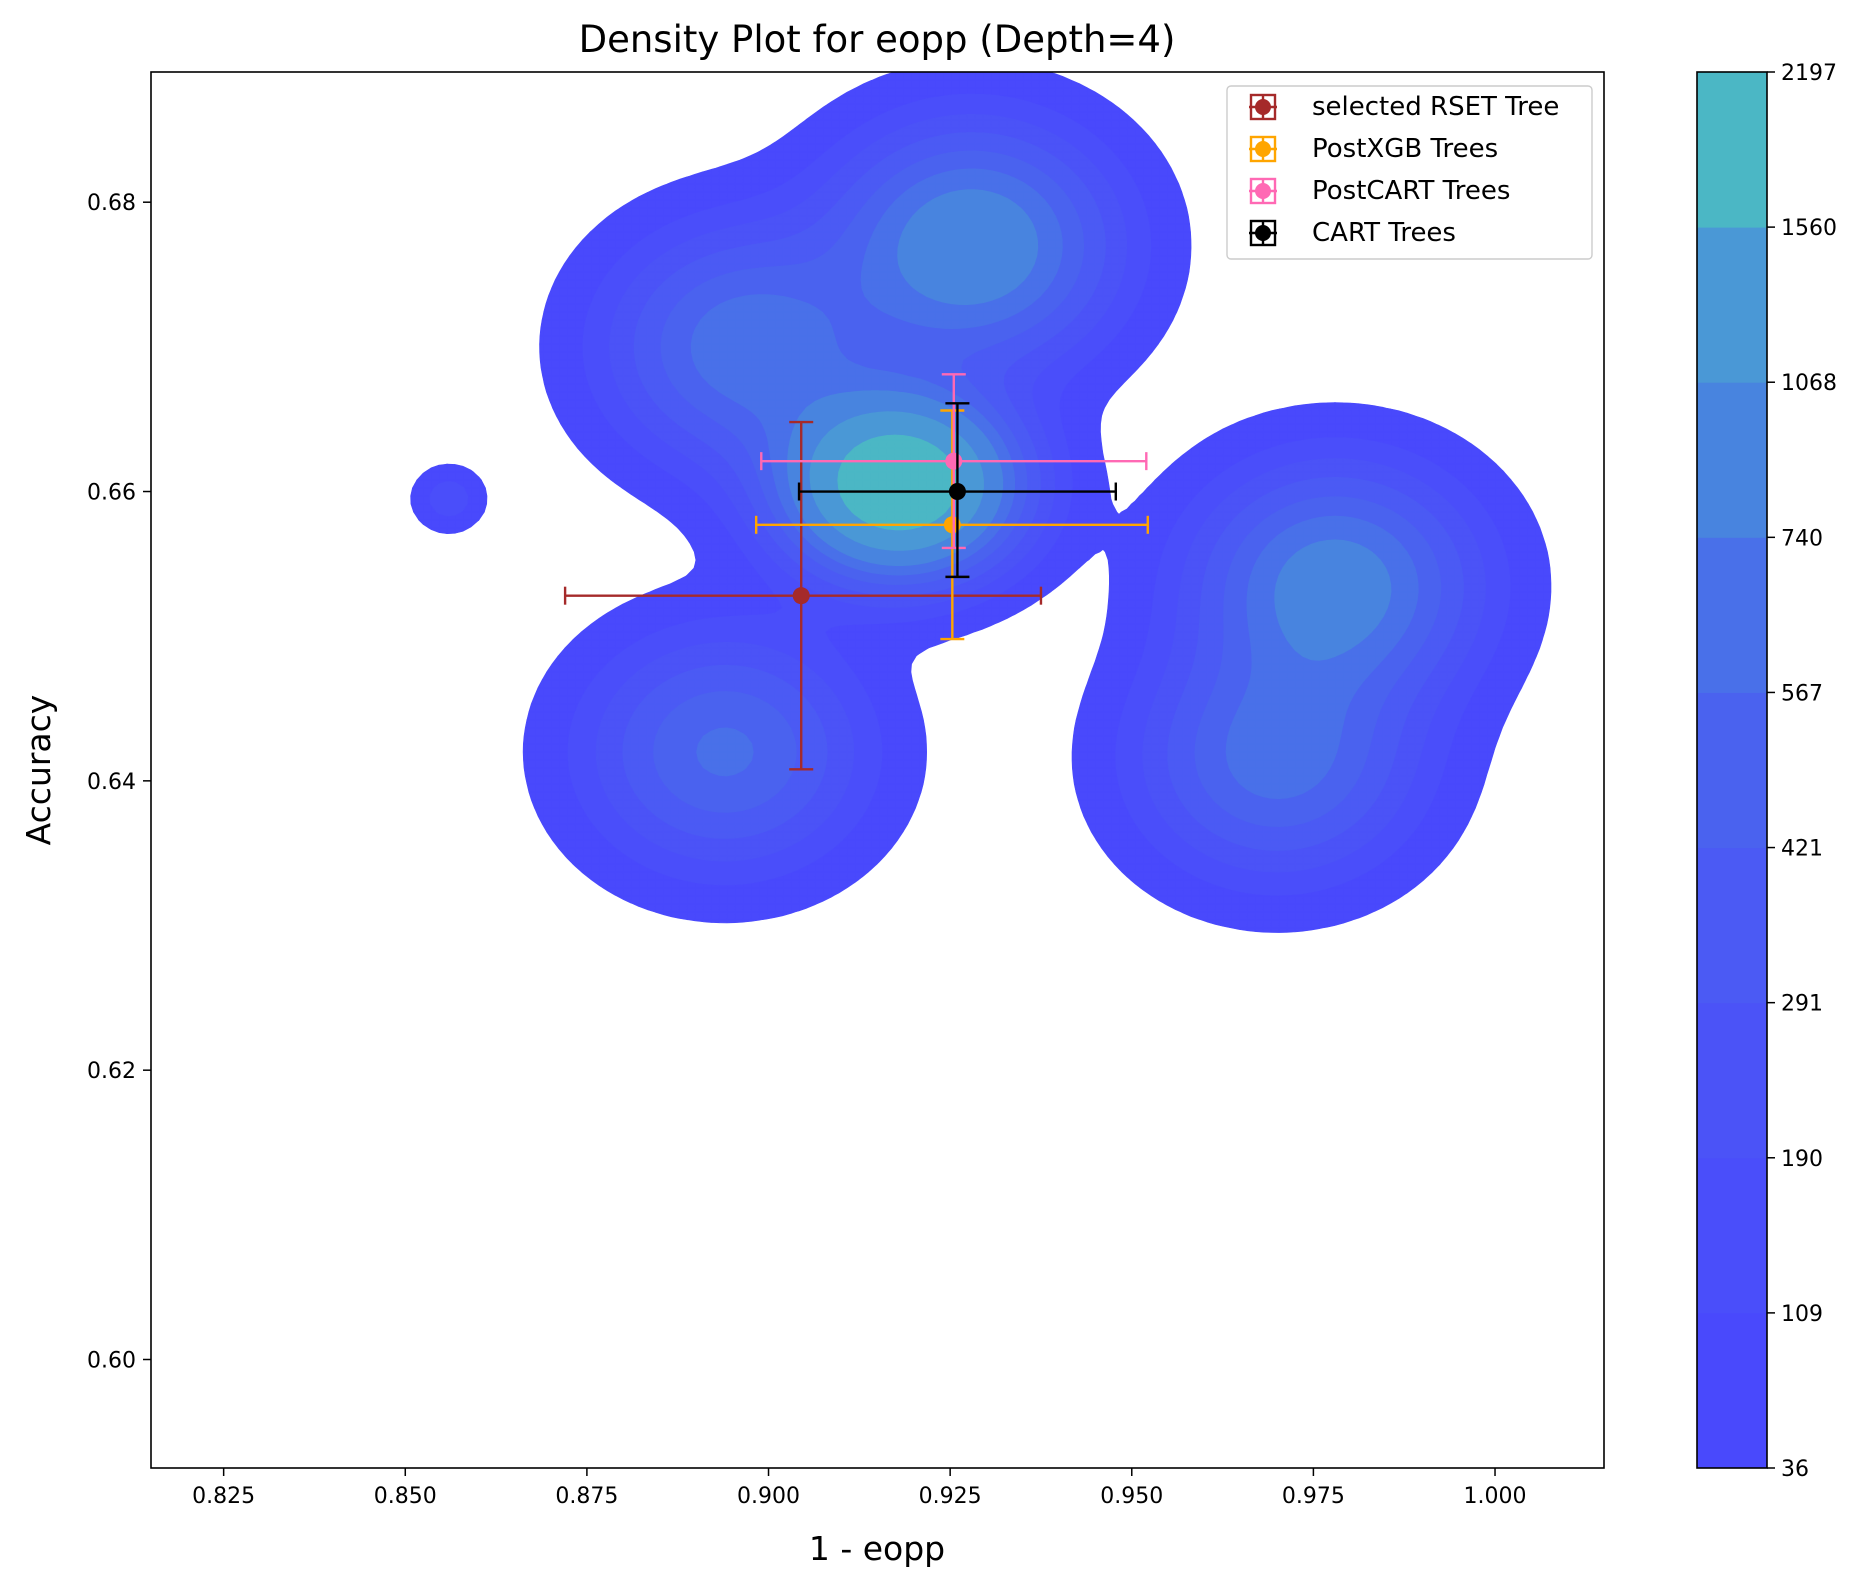  What do you see at coordinates (877, 39) in the screenshot?
I see `chart-title: Density Plot for eopp (Depth=4)` at bounding box center [877, 39].